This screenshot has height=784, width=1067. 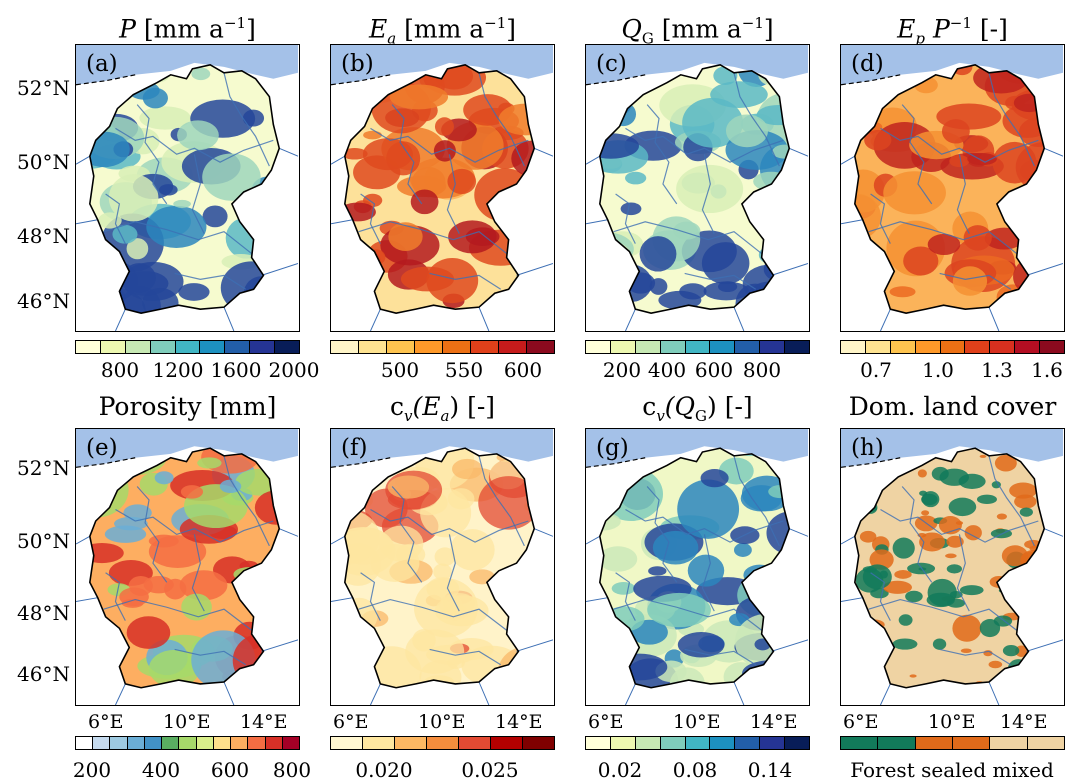 What do you see at coordinates (43, 613) in the screenshot?
I see `lat-label-48-bottom: 48°N` at bounding box center [43, 613].